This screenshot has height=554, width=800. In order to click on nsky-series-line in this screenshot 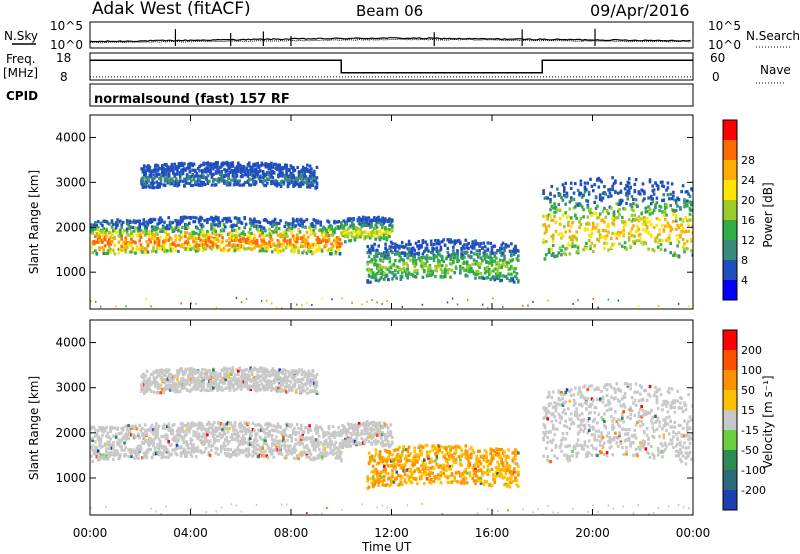, I will do `click(390, 40)`.